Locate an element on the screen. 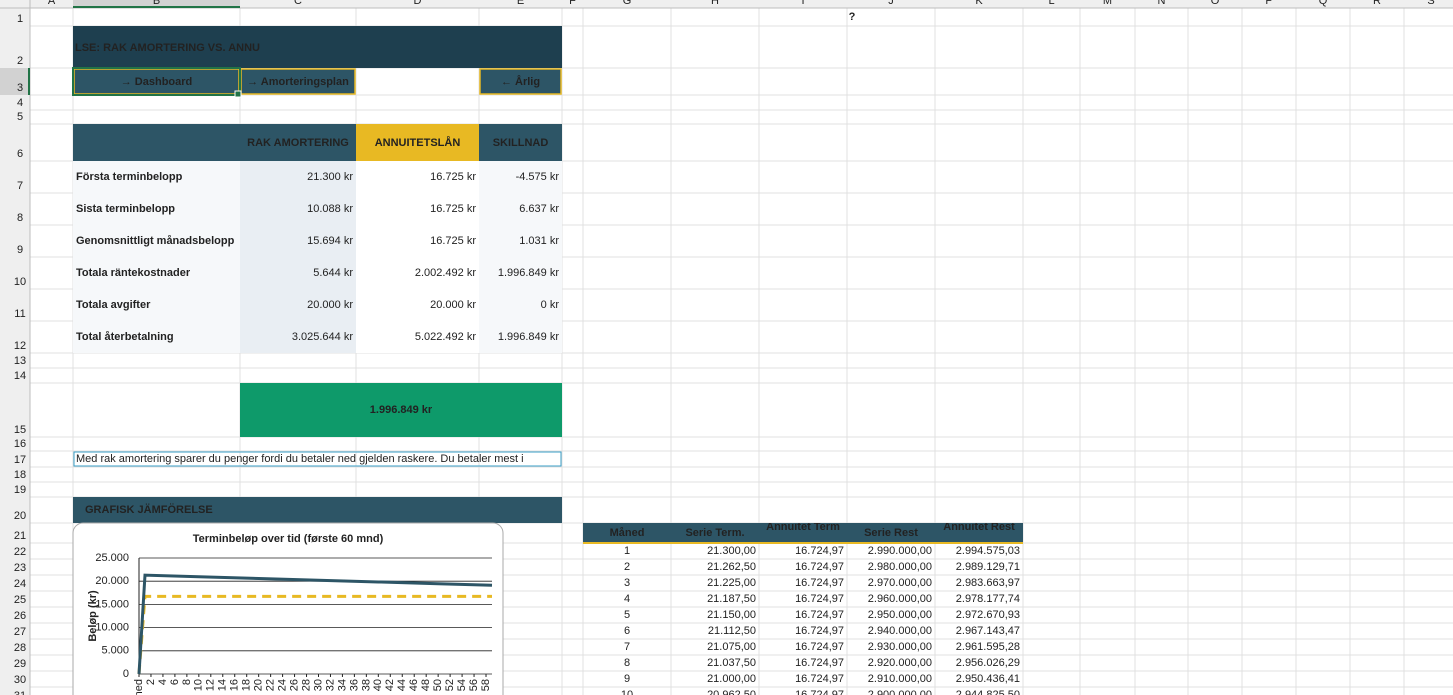 This screenshot has height=695, width=1453. nav-button-label: ← Årlig is located at coordinates (520, 81).